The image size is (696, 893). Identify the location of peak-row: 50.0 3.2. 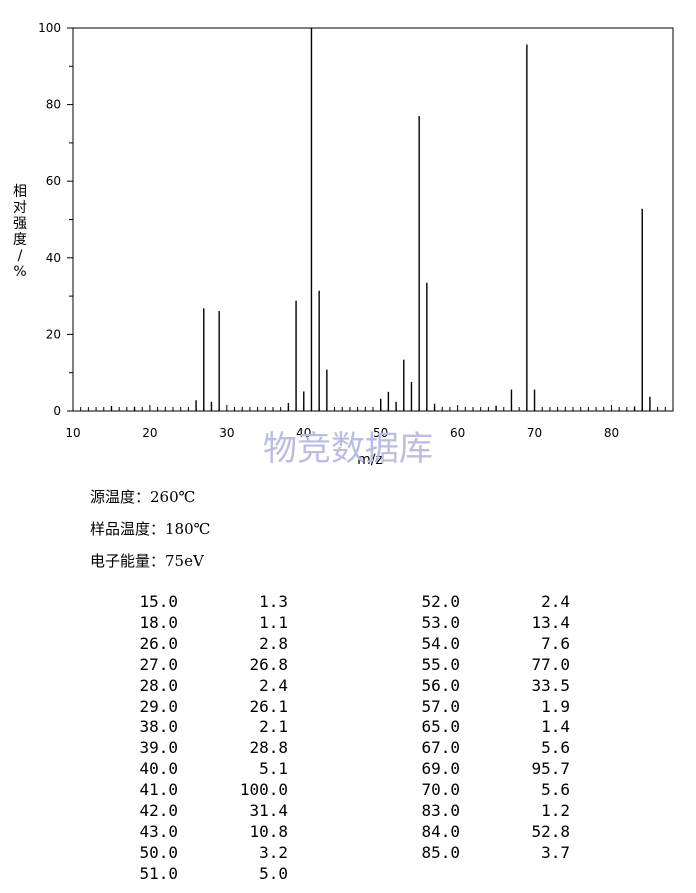
(203, 853).